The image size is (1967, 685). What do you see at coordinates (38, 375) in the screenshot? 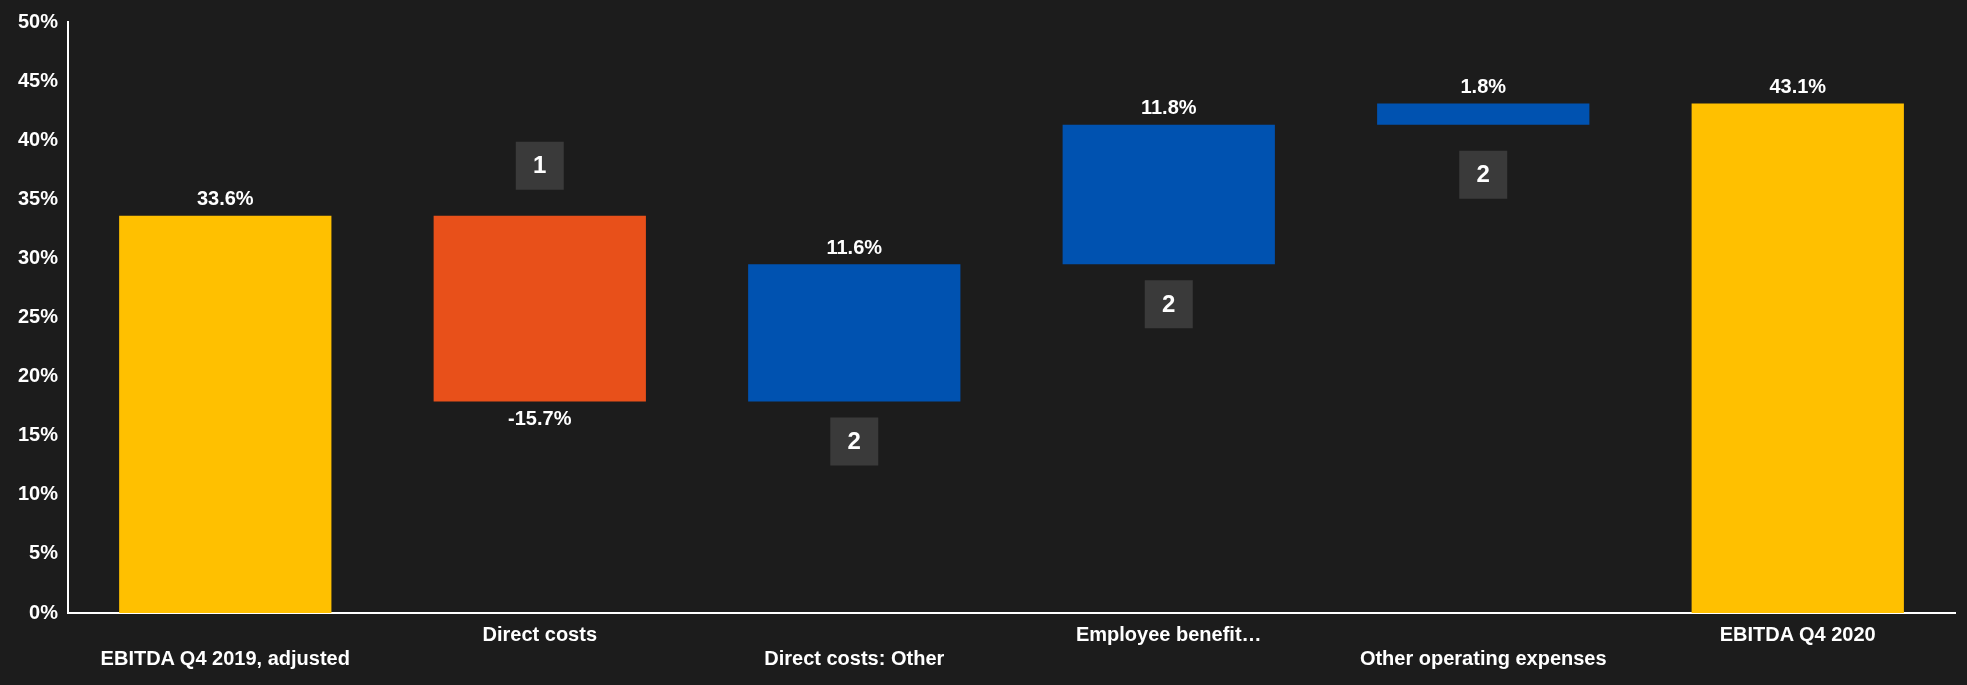
I see `y-tick-label: 20%` at bounding box center [38, 375].